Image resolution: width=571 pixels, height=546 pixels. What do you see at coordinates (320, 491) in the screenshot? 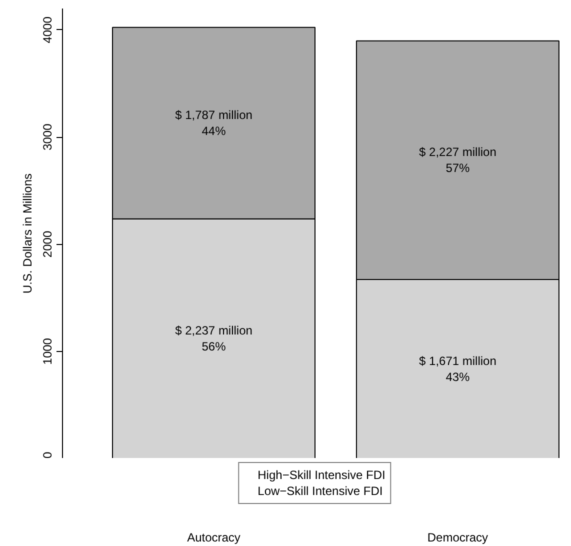
I see `text: Low−Skill Intensive FDI` at bounding box center [320, 491].